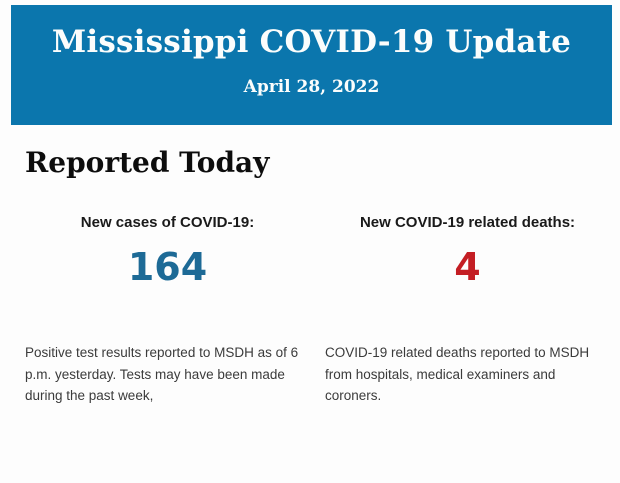 The width and height of the screenshot is (620, 483). Describe the element at coordinates (147, 162) in the screenshot. I see `section-heading: Reported Today` at that location.